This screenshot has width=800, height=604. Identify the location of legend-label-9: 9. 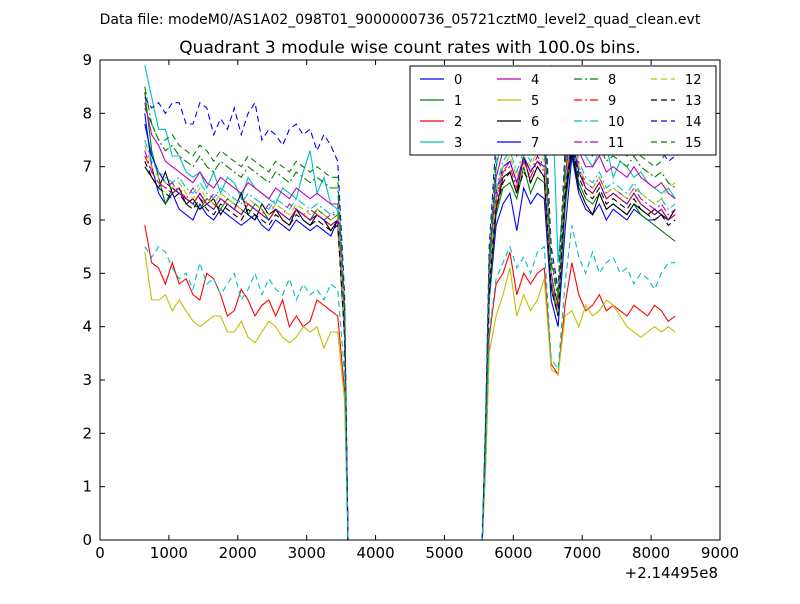
(612, 101).